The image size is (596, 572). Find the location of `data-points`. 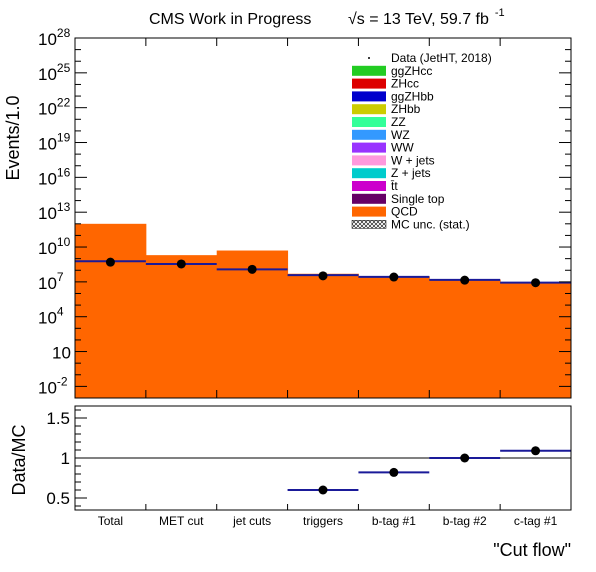

data-points is located at coordinates (323, 272).